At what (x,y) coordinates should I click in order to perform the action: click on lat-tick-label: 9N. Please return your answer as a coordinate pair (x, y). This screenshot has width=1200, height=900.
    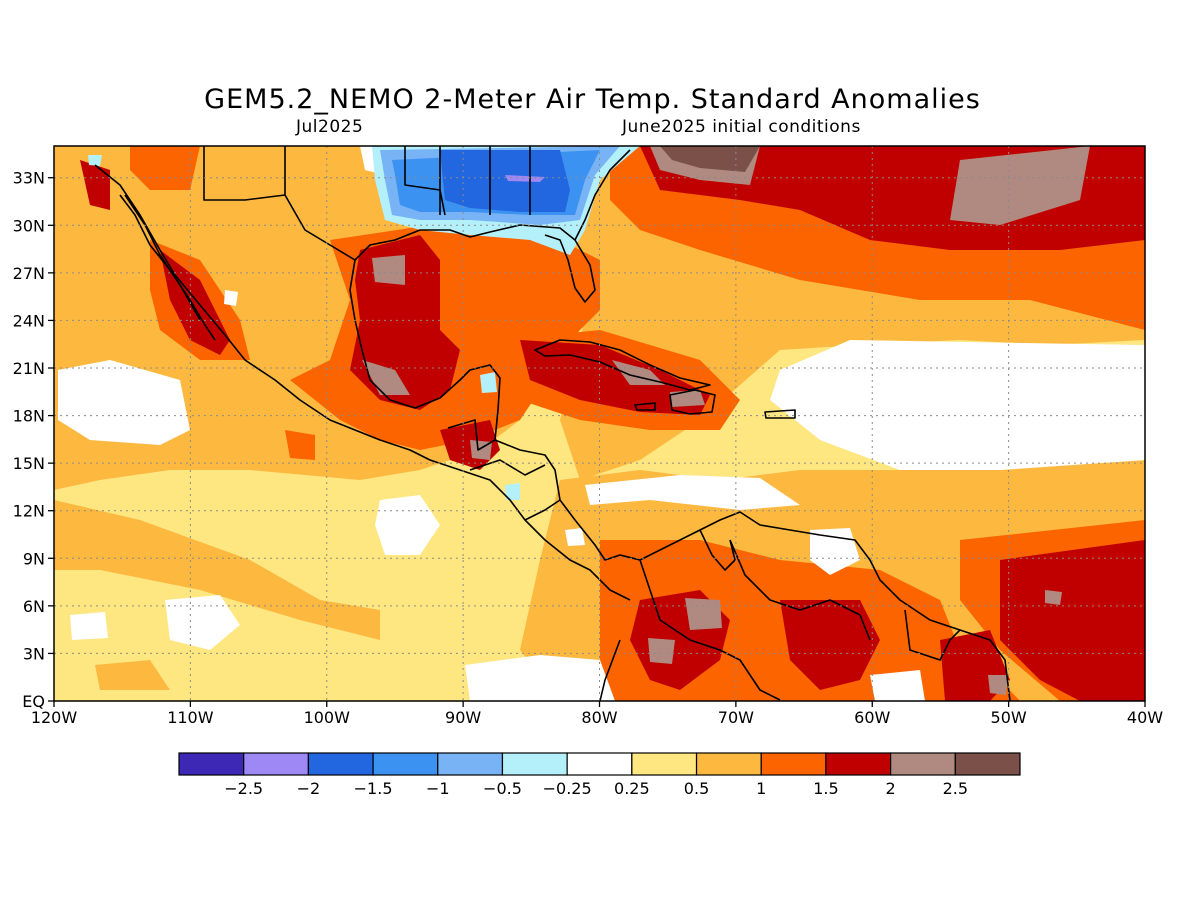
    Looking at the image, I should click on (34, 558).